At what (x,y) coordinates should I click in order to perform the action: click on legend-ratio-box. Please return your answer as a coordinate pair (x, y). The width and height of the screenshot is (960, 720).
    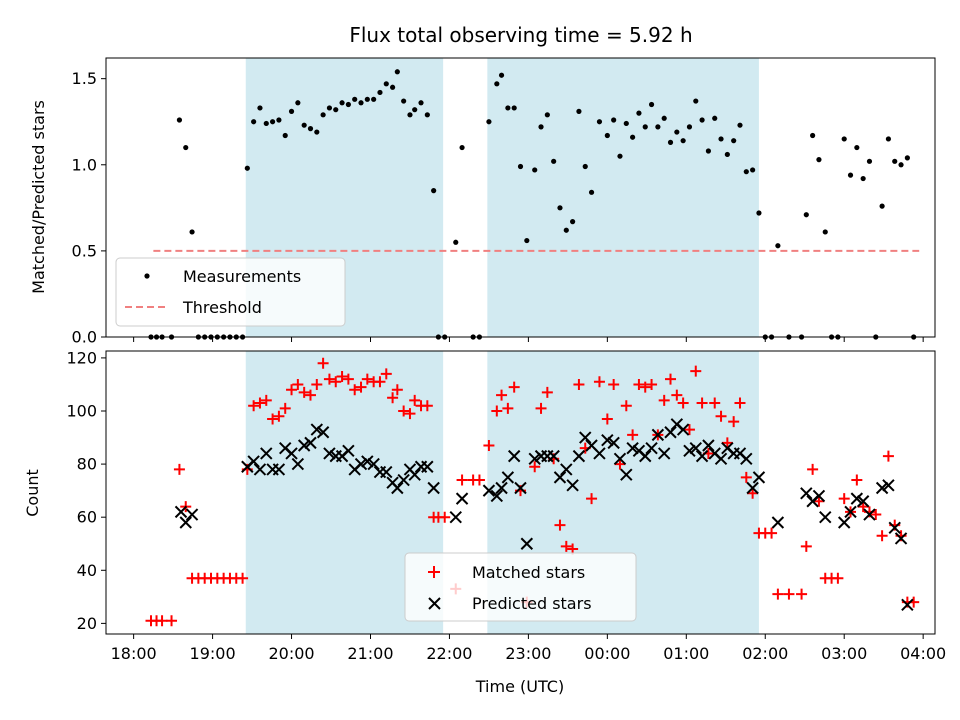
    Looking at the image, I should click on (230, 292).